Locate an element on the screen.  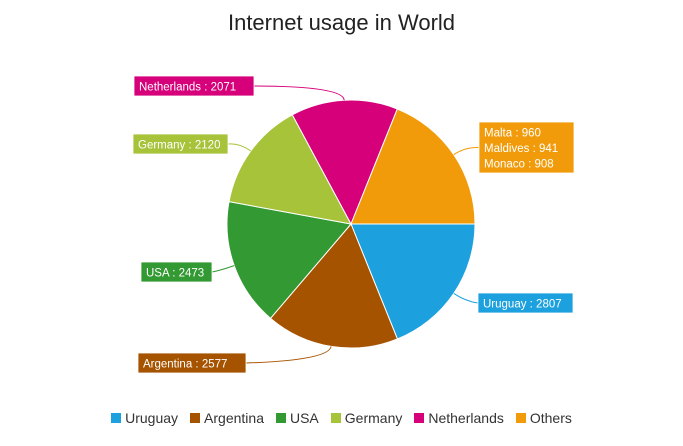
chart-title: Internet usage in World is located at coordinates (341, 22).